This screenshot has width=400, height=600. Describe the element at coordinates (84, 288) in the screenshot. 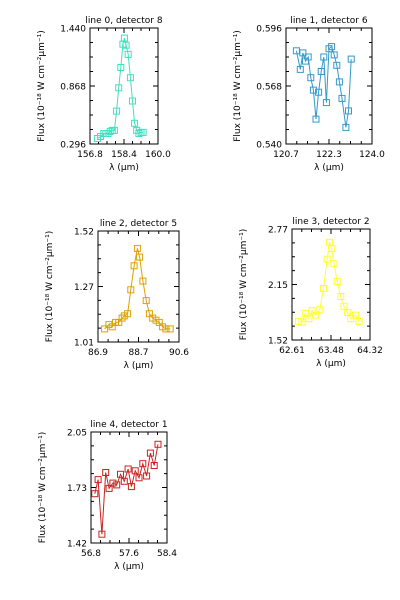

I see `y-tick-label: 1.27` at that location.